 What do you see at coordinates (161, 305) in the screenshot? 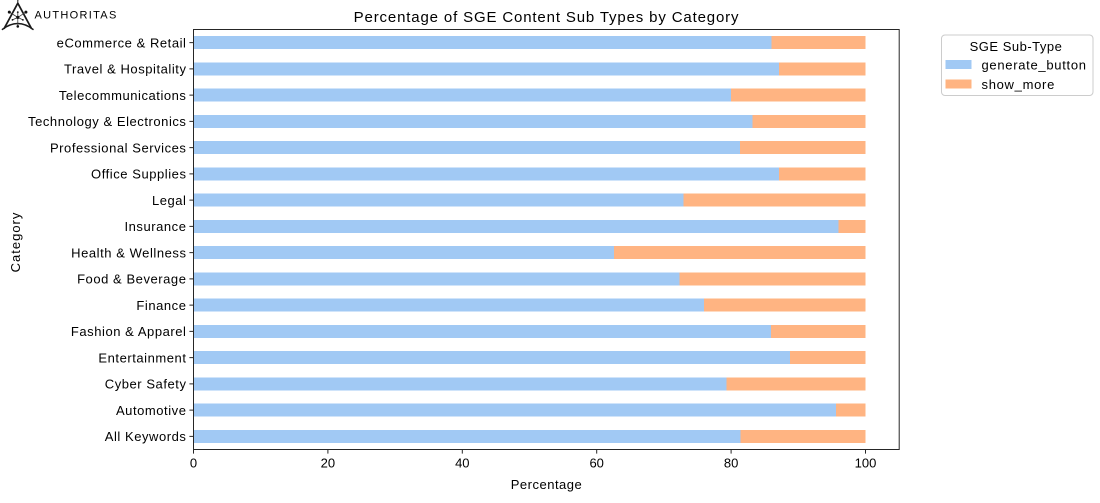
I see `svg-text: Finance` at bounding box center [161, 305].